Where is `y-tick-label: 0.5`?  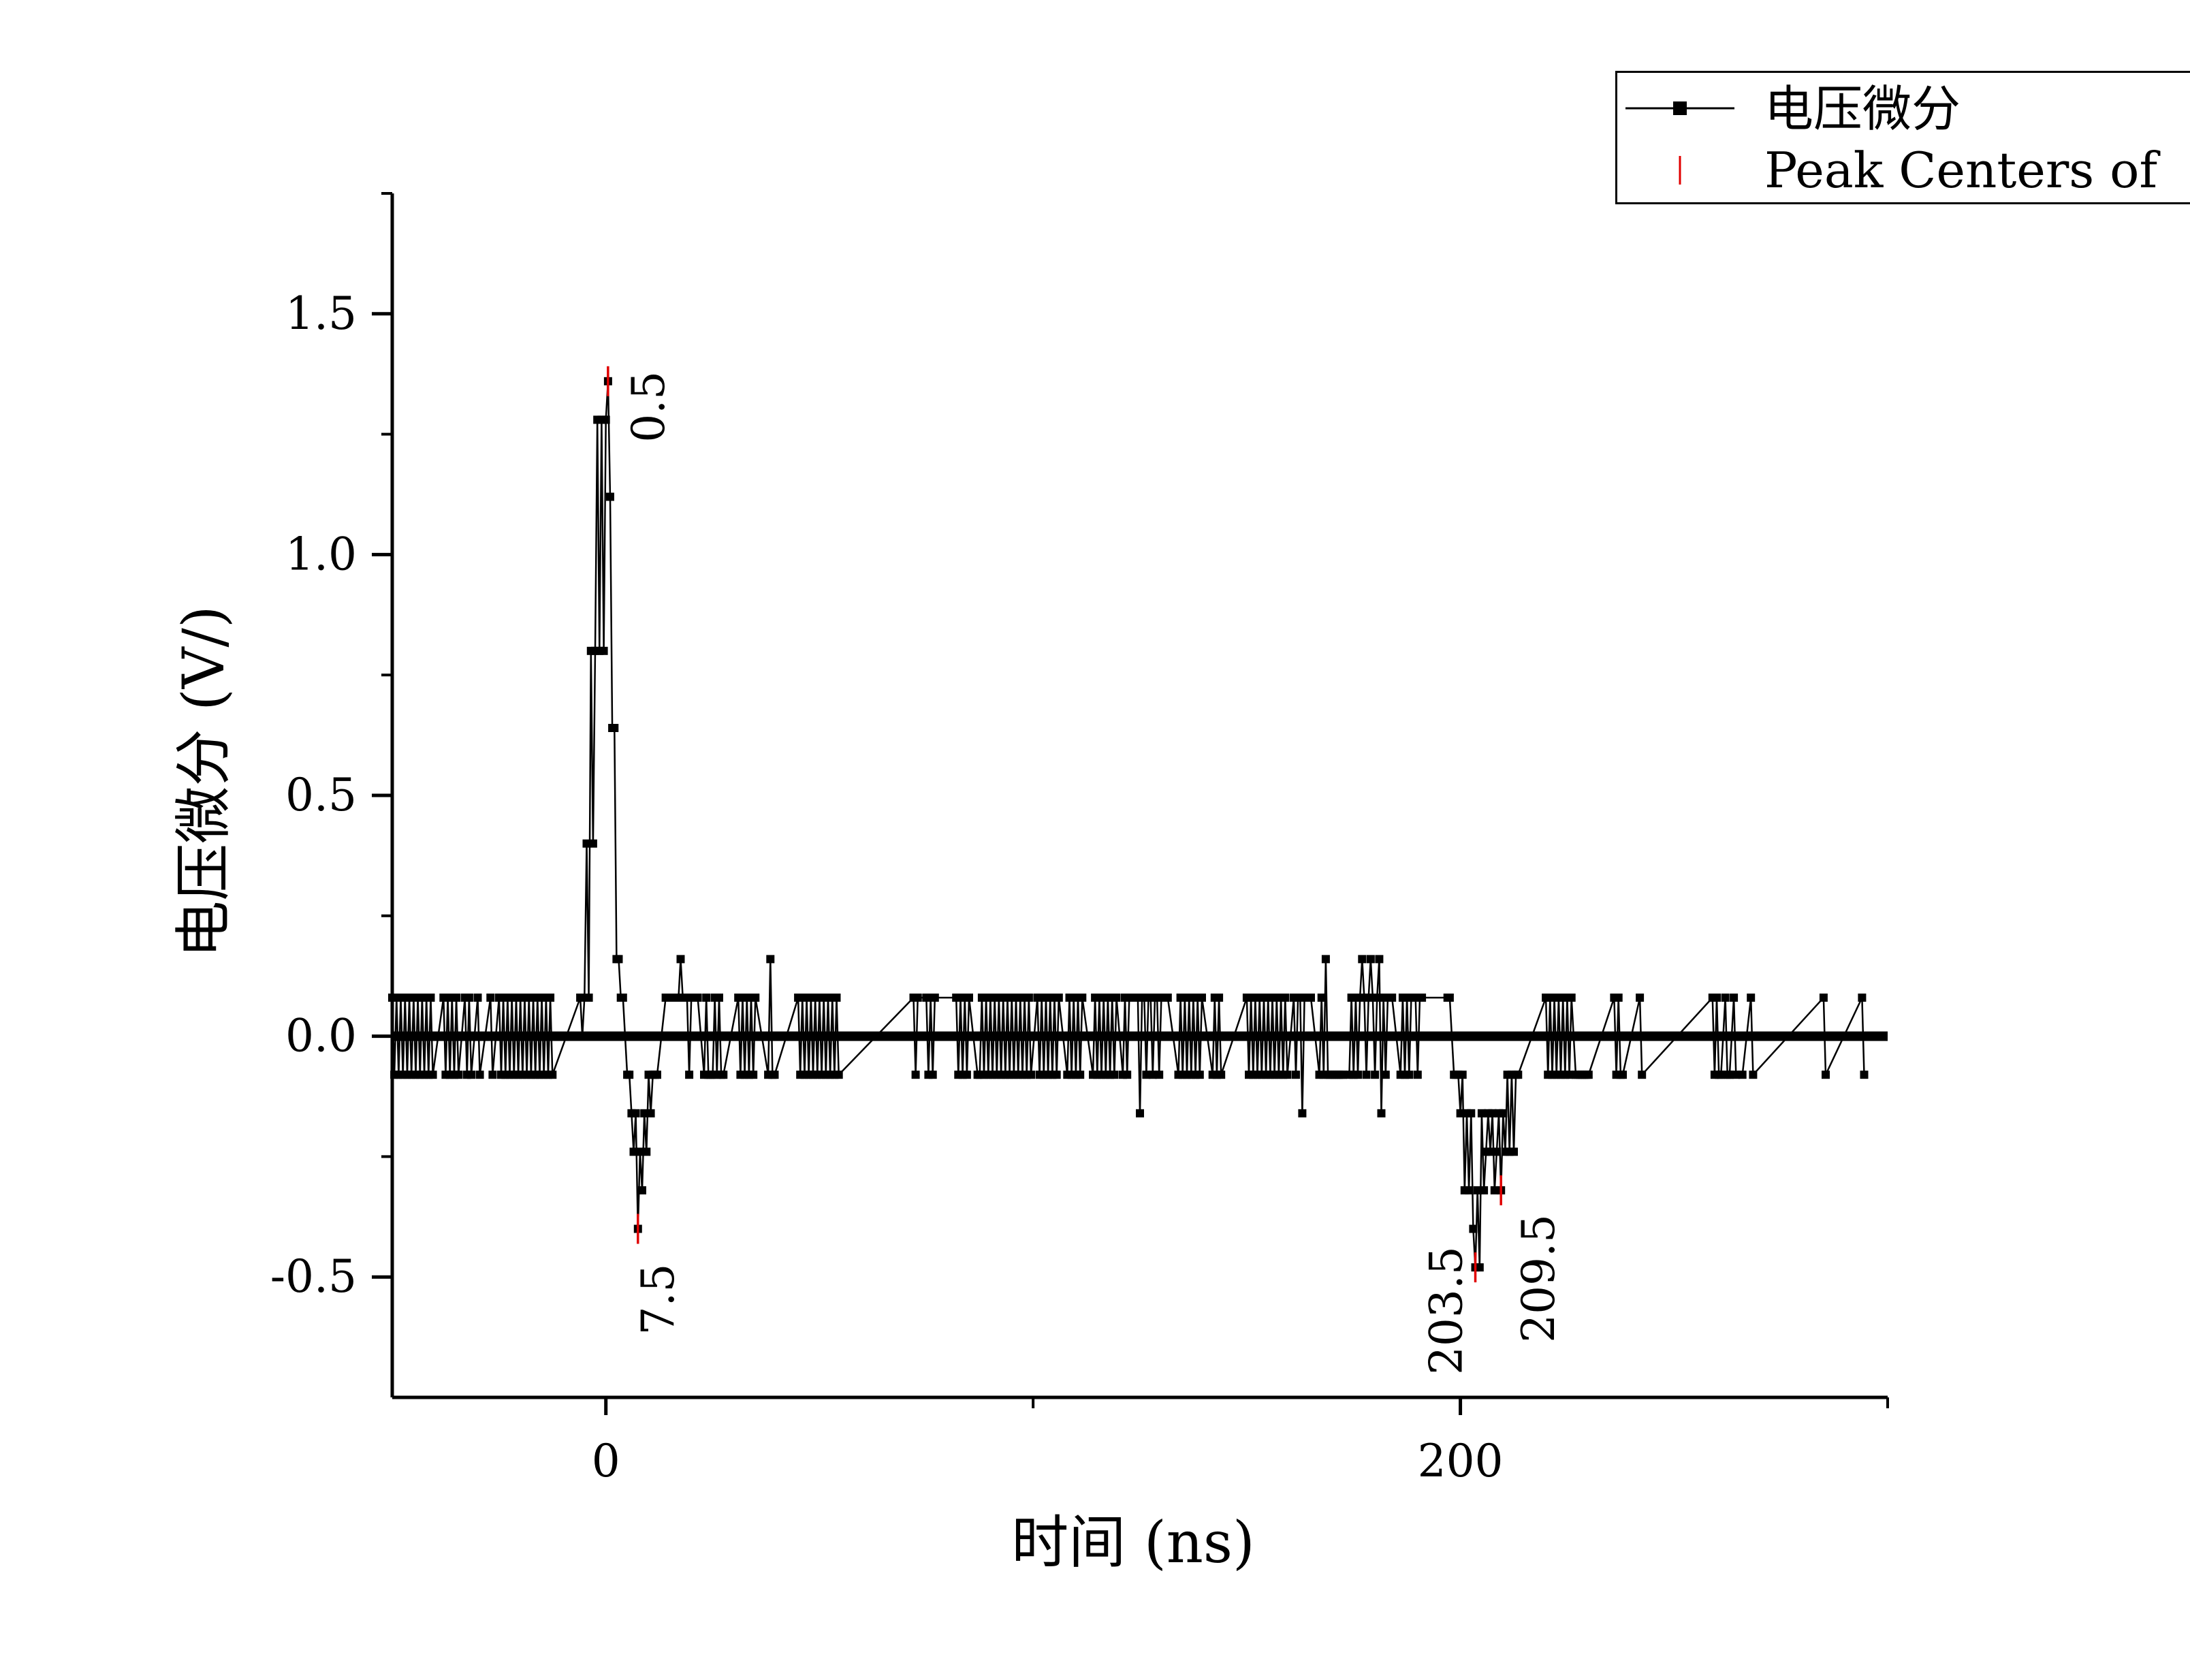 y-tick-label: 0.5 is located at coordinates (321, 795).